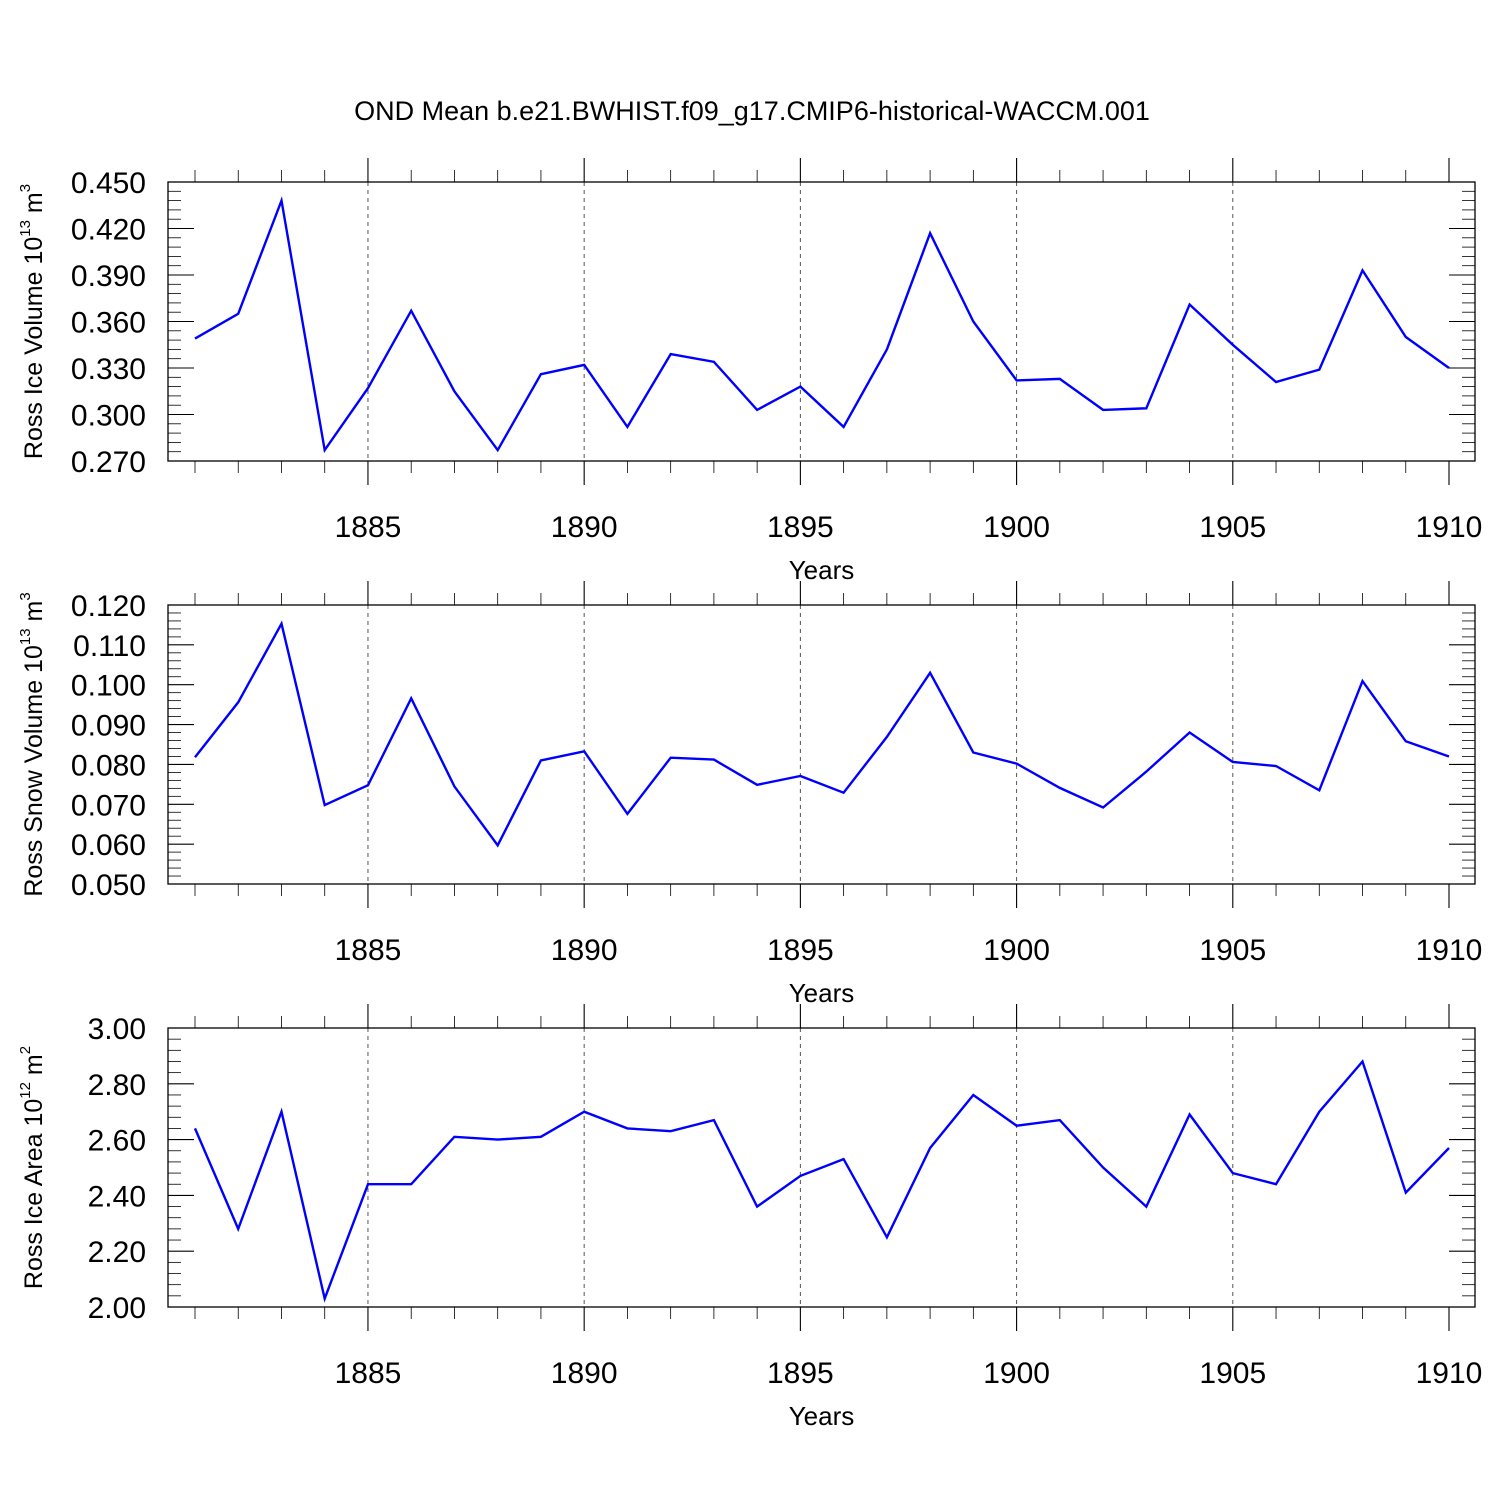 This screenshot has height=1500, width=1500. Describe the element at coordinates (34, 1194) in the screenshot. I see `y-axis-label-text: Ross Ice Area 10` at that location.